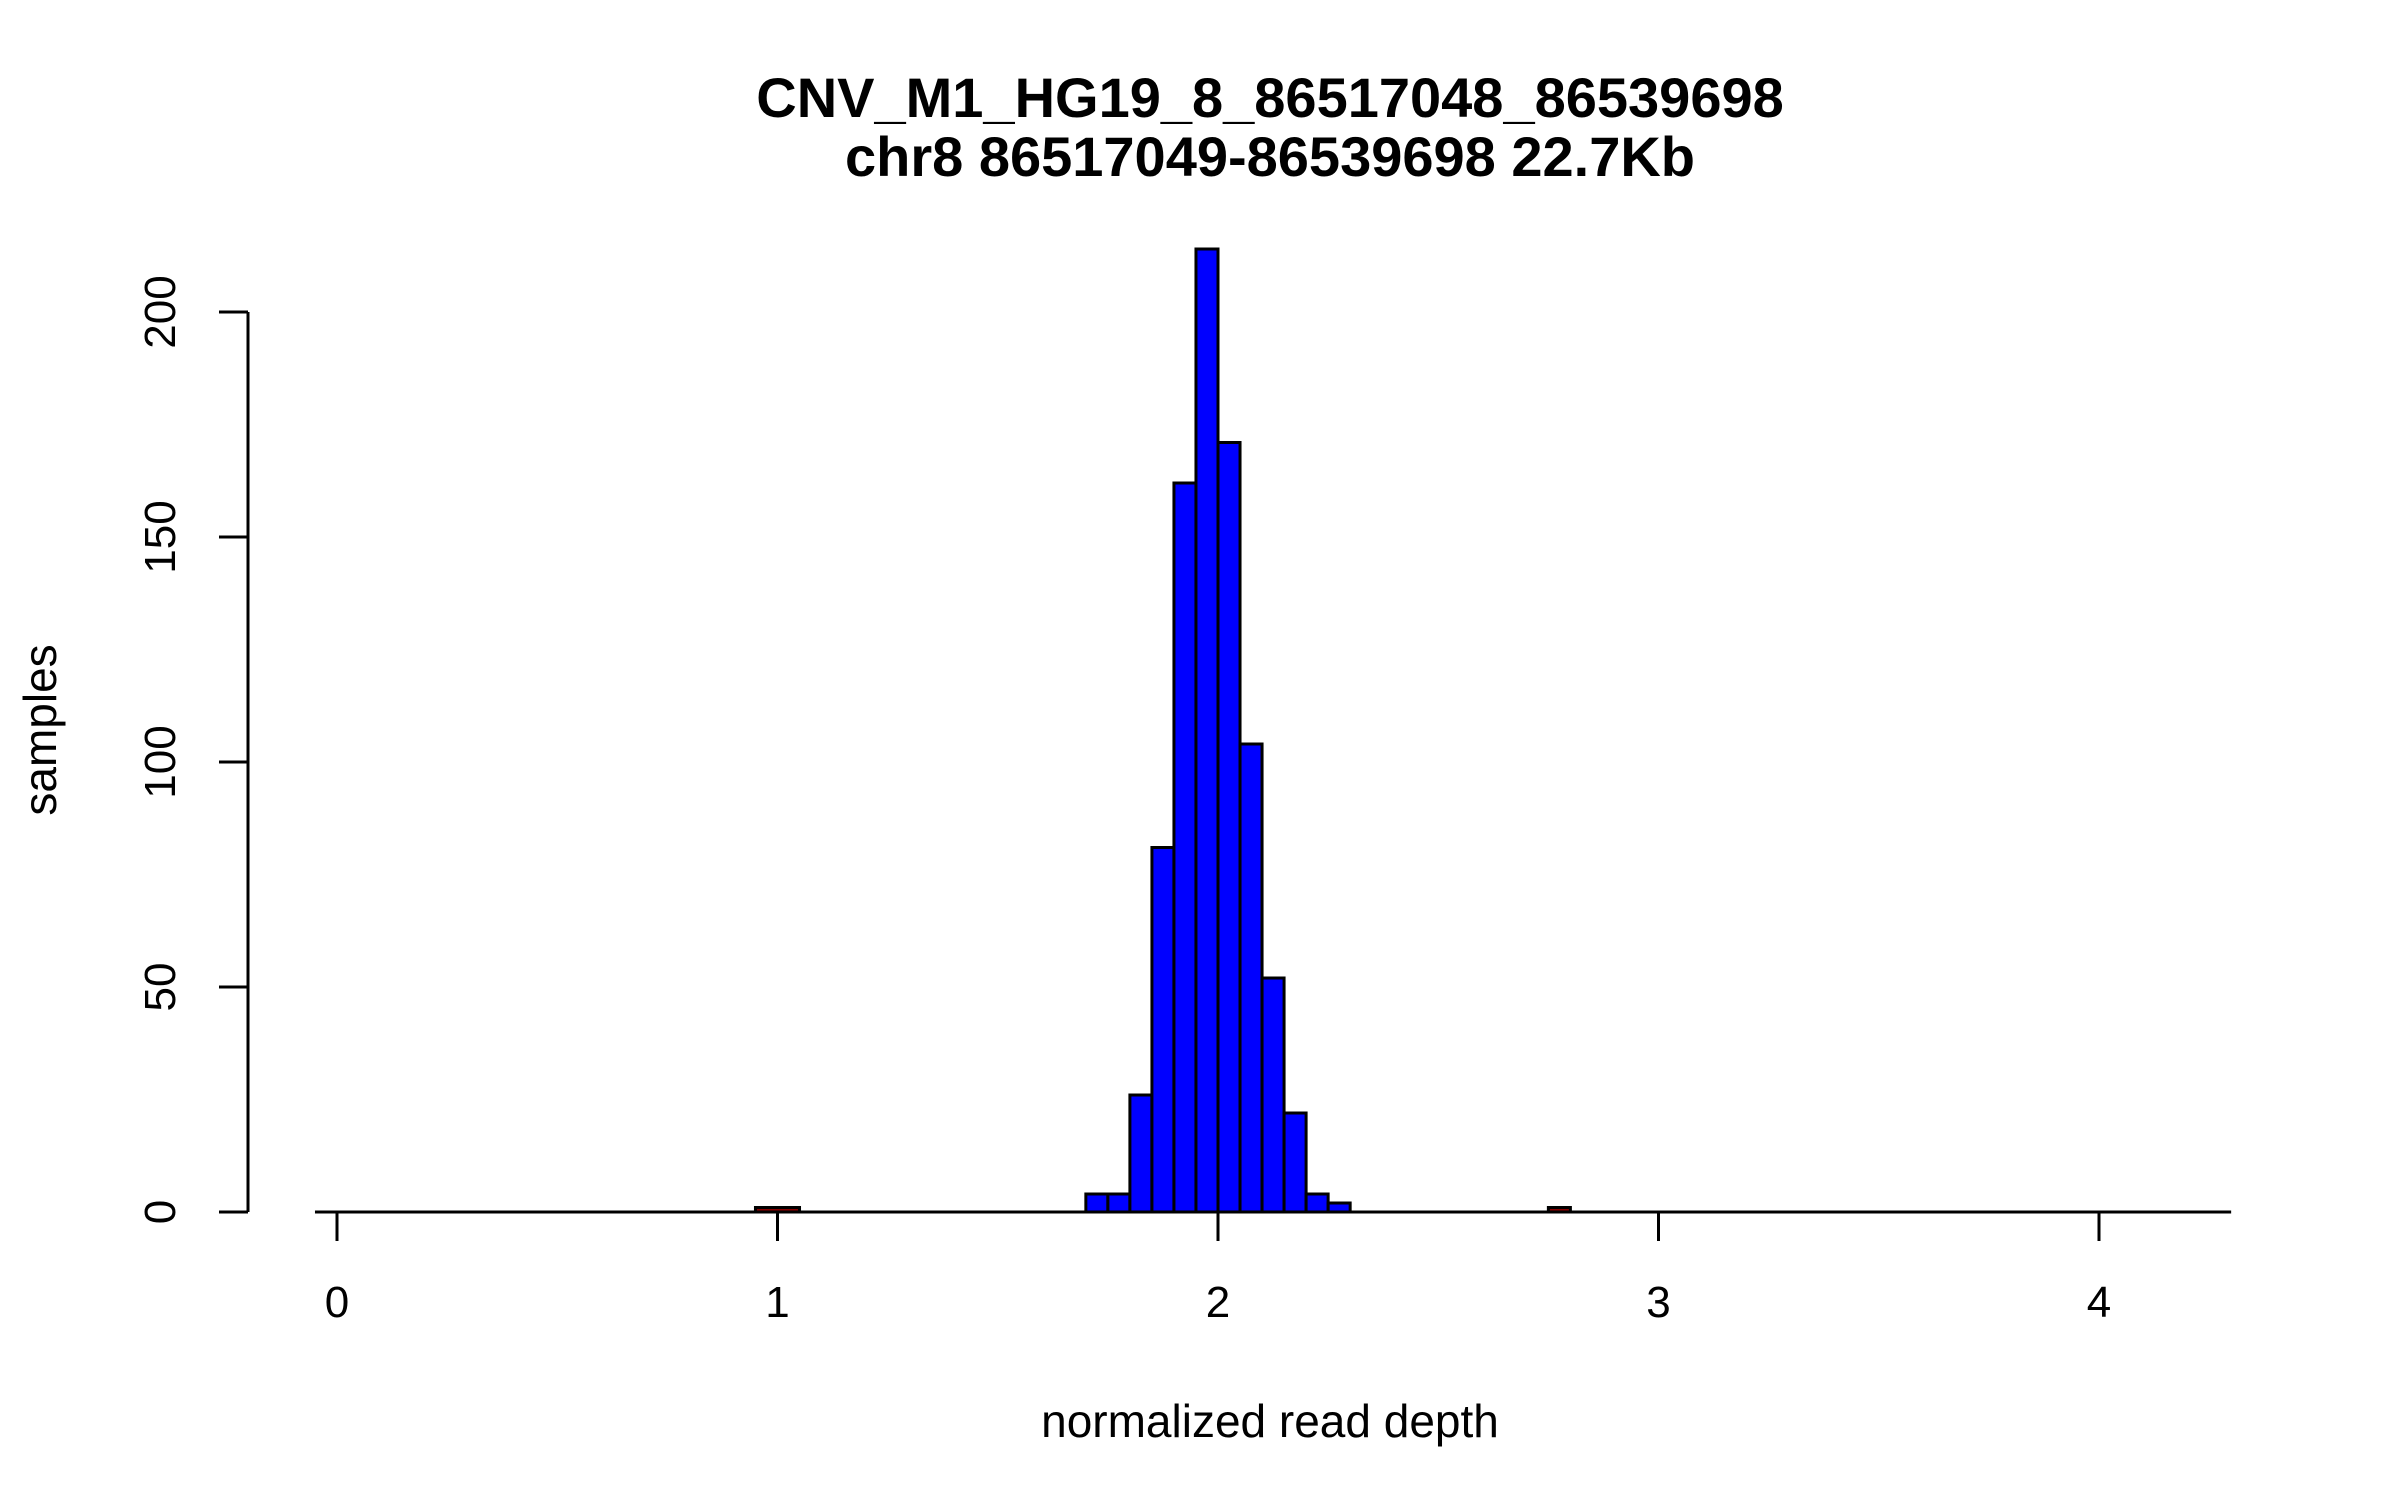  What do you see at coordinates (160, 311) in the screenshot?
I see `y-tick-label: 200` at bounding box center [160, 311].